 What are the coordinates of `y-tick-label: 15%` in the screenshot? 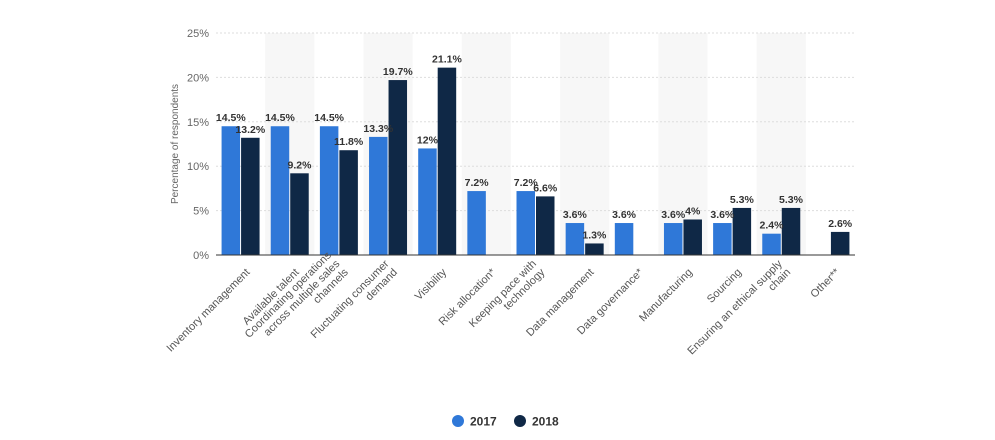 It's located at (198, 123).